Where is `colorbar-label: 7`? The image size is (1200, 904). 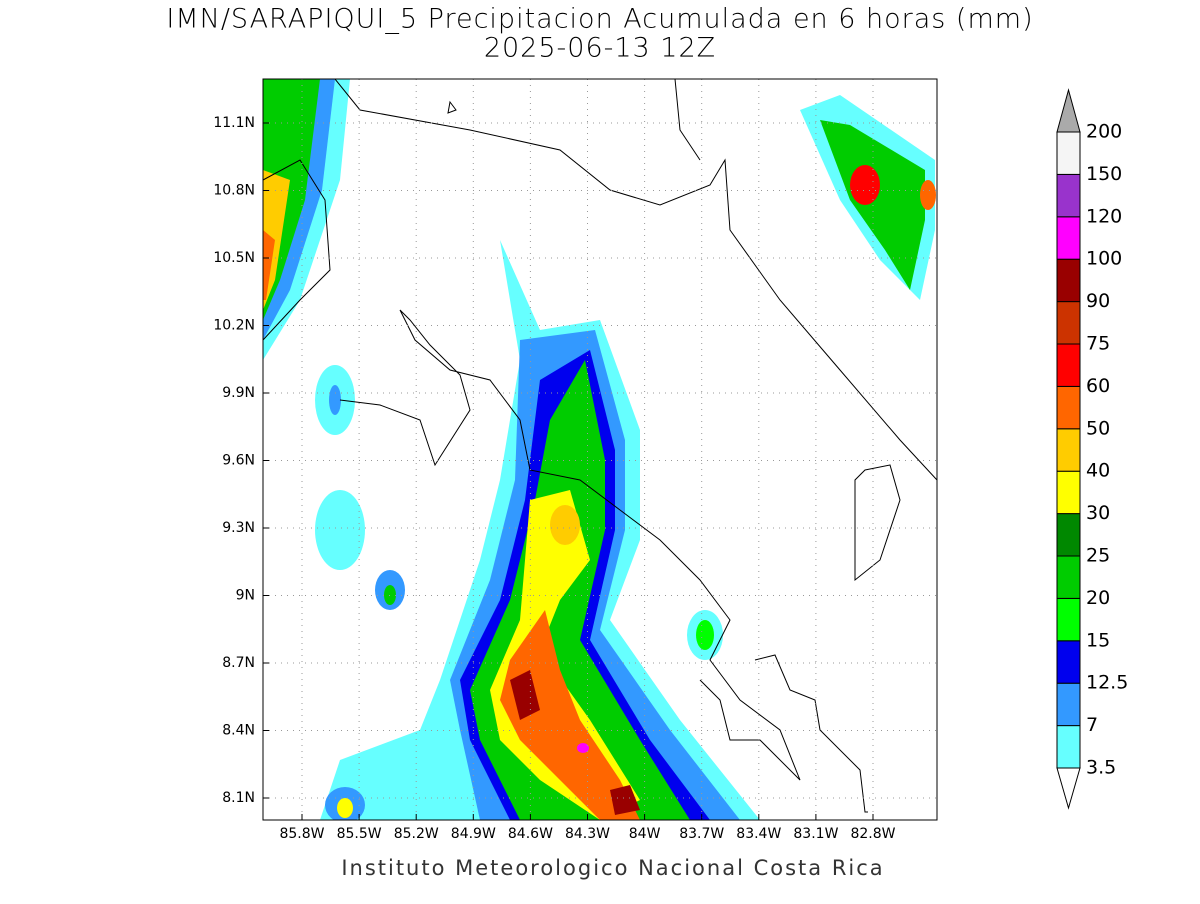
colorbar-label: 7 is located at coordinates (1092, 725).